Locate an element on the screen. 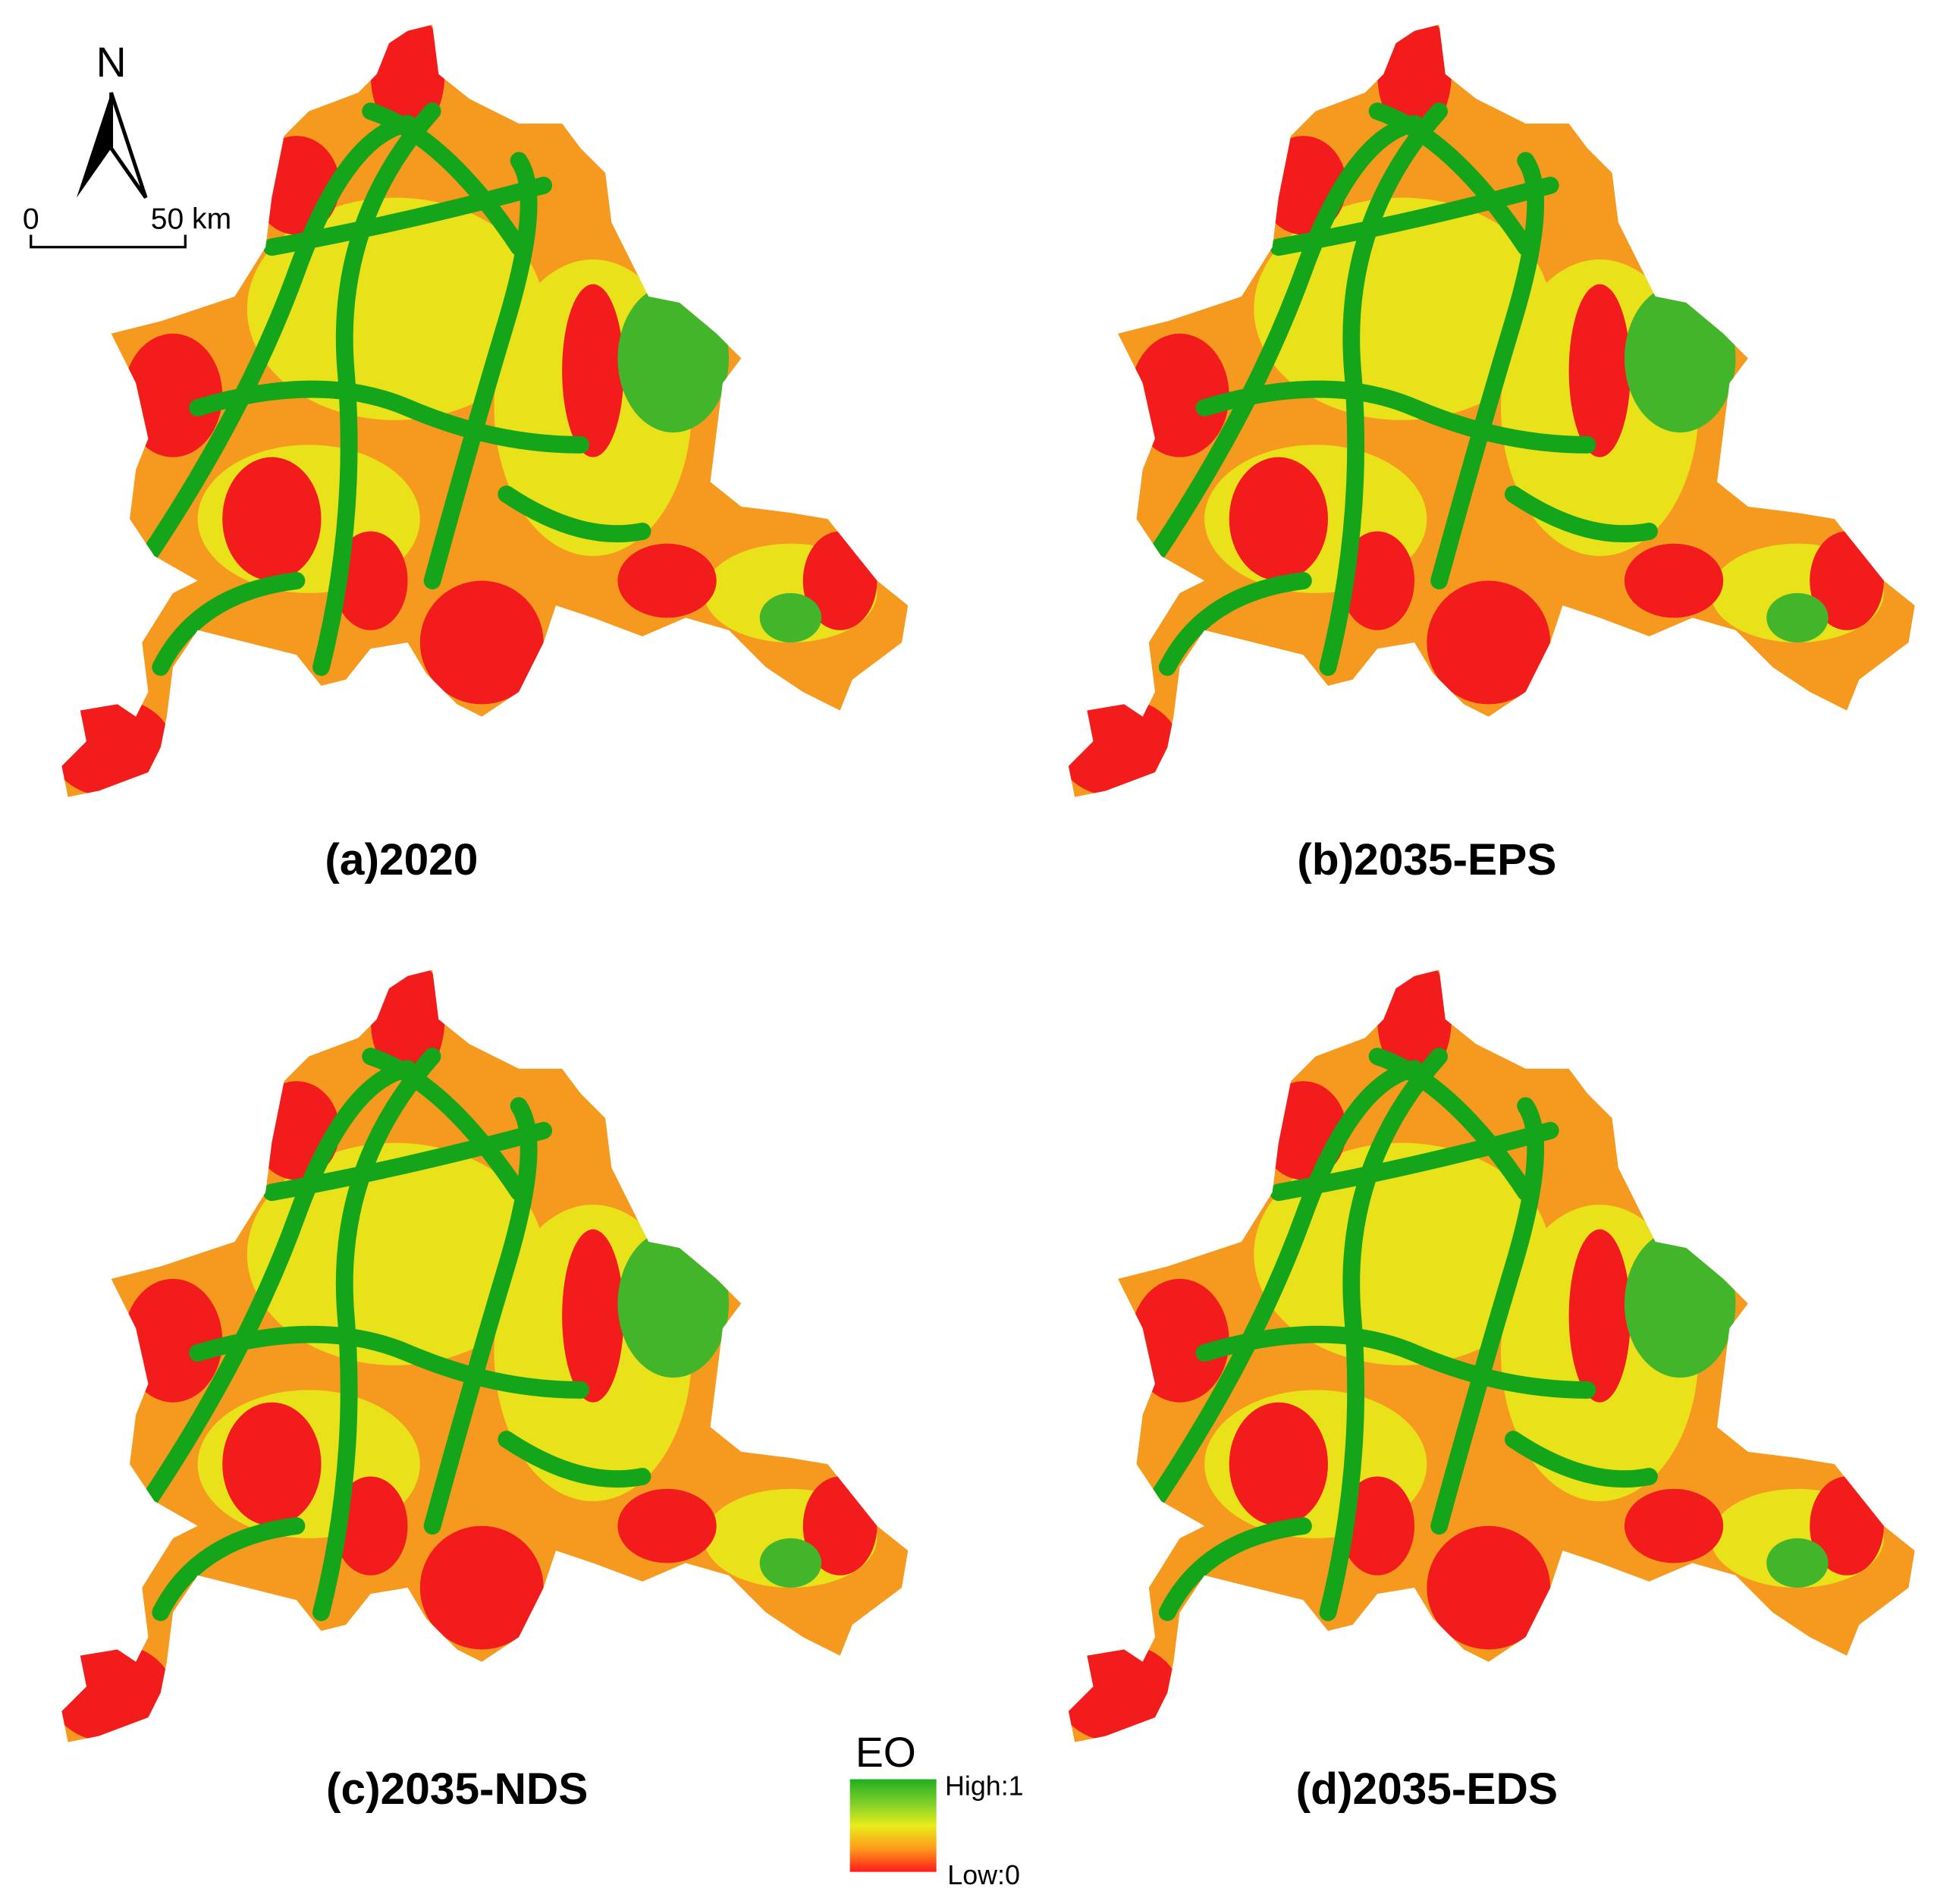  legend-ramp is located at coordinates (893, 1825).